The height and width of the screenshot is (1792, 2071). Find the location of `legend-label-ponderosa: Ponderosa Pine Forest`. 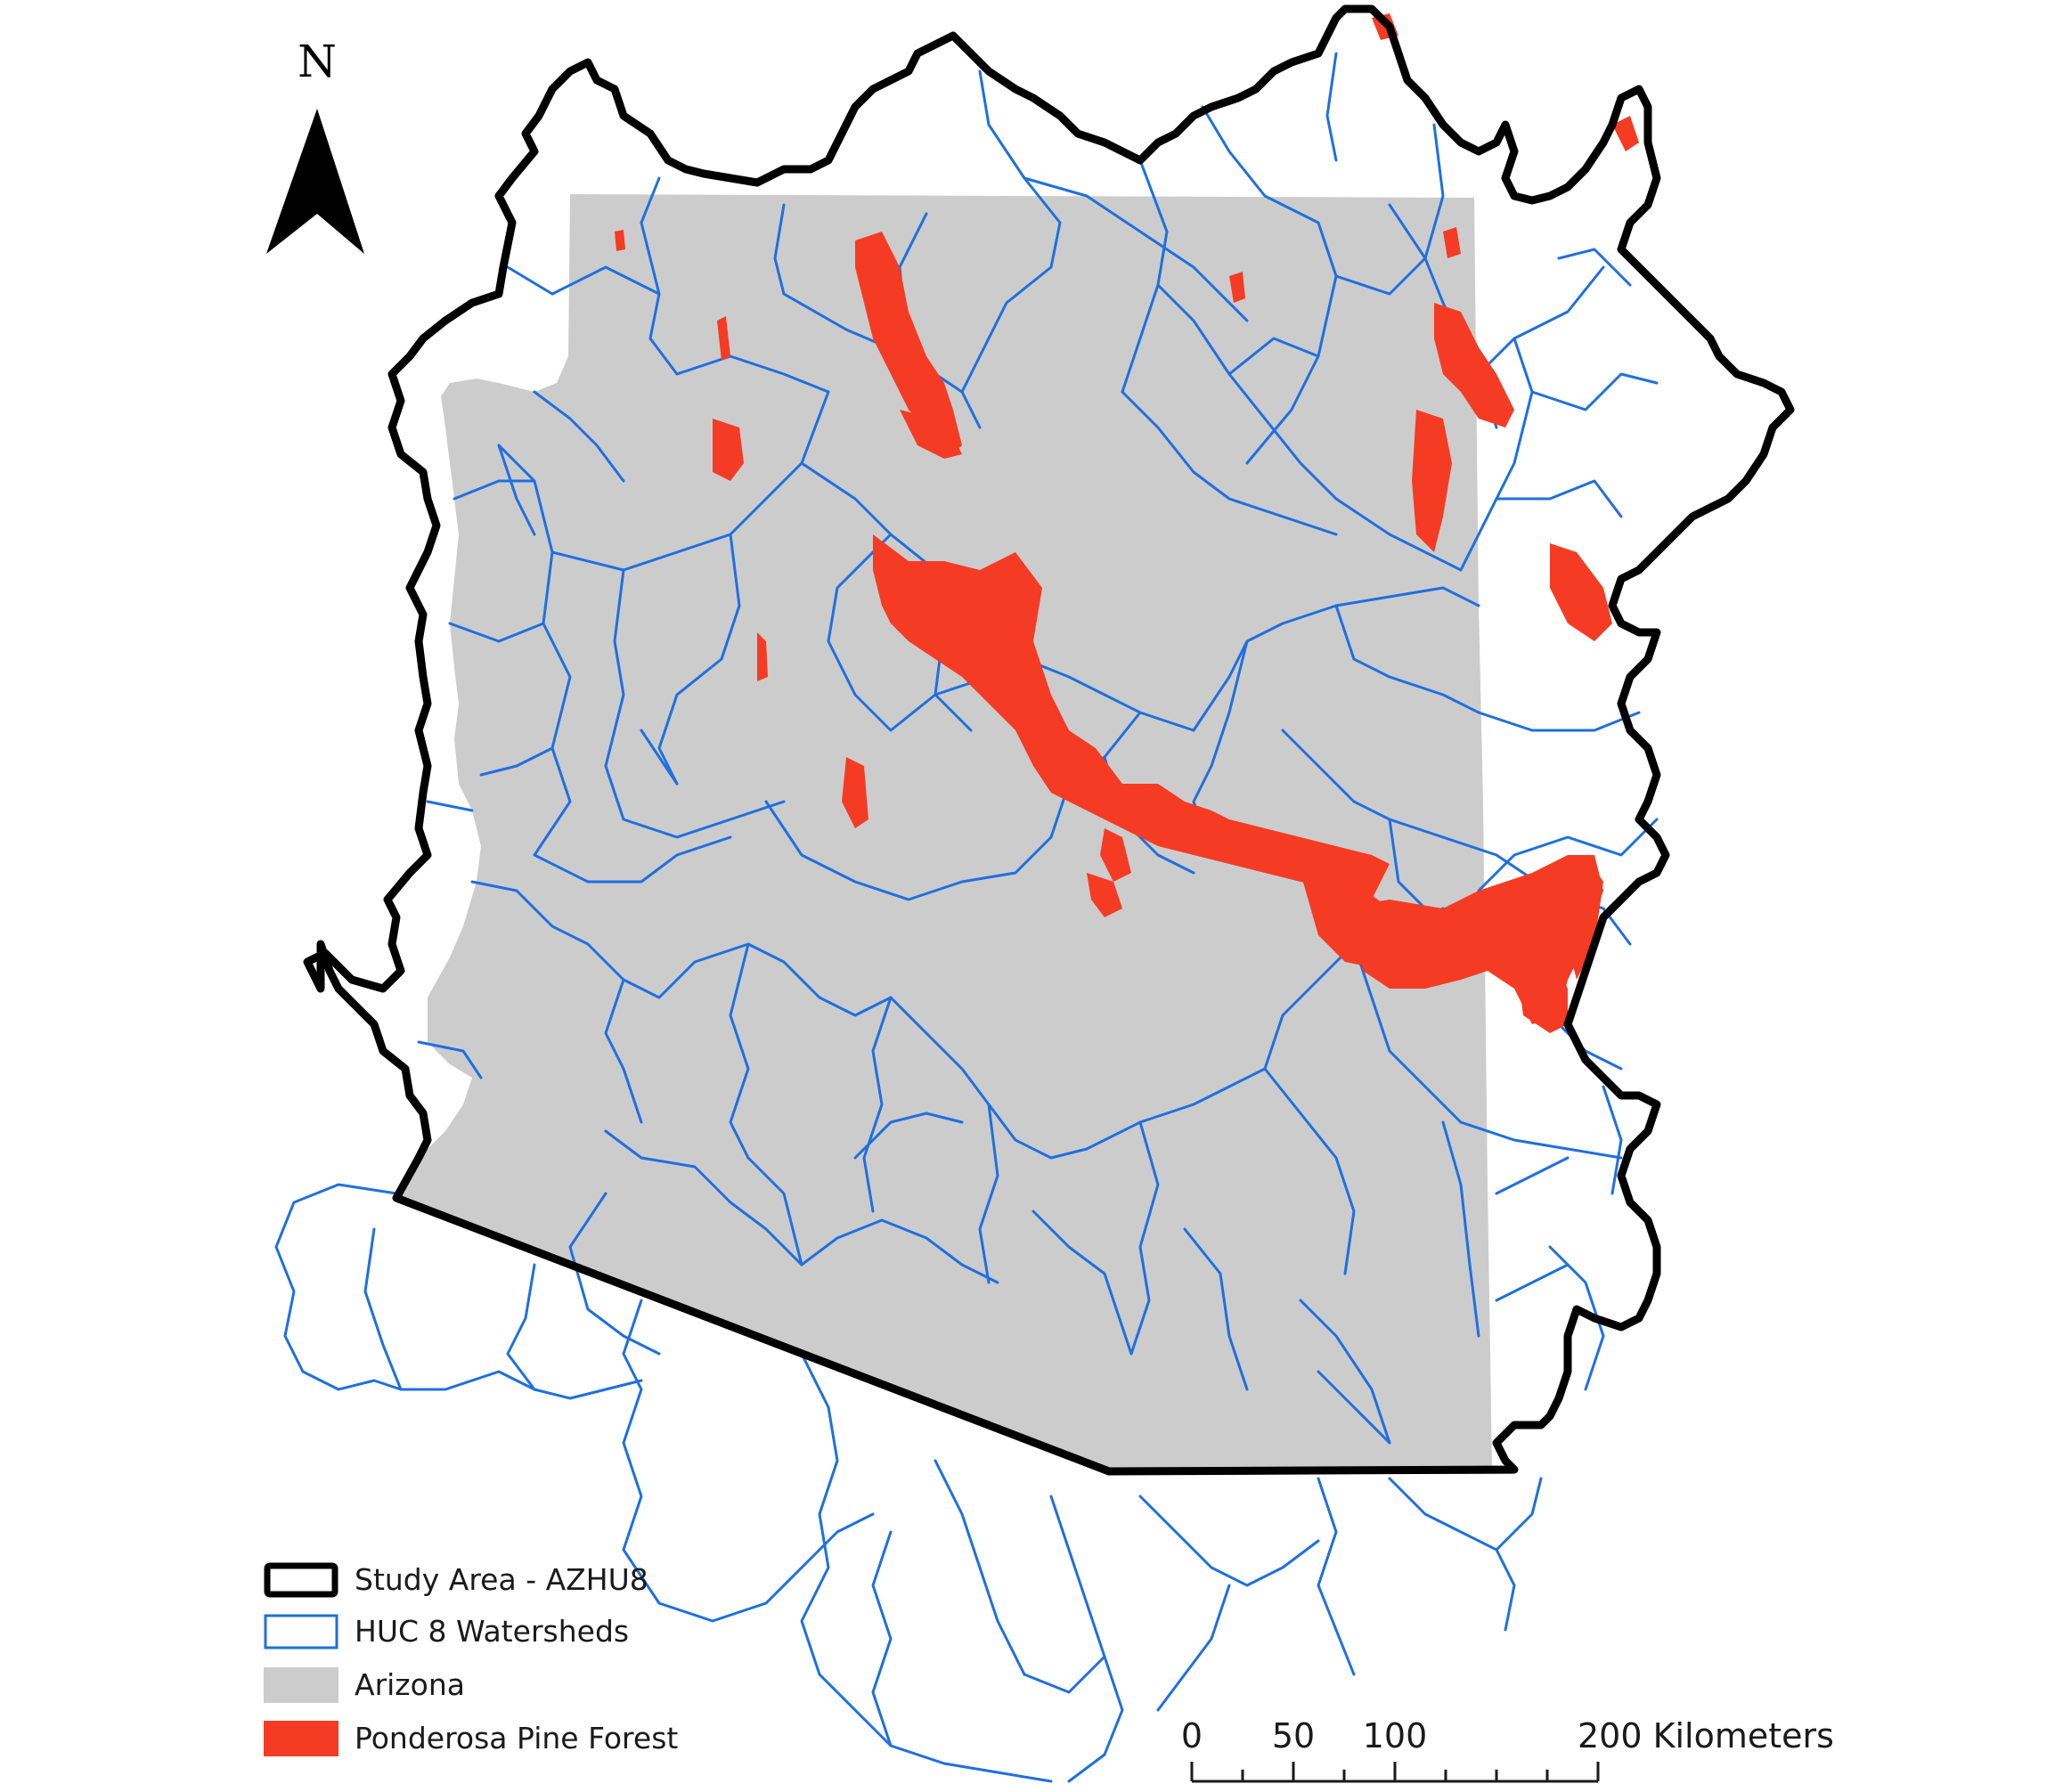

legend-label-ponderosa: Ponderosa Pine Forest is located at coordinates (517, 1738).